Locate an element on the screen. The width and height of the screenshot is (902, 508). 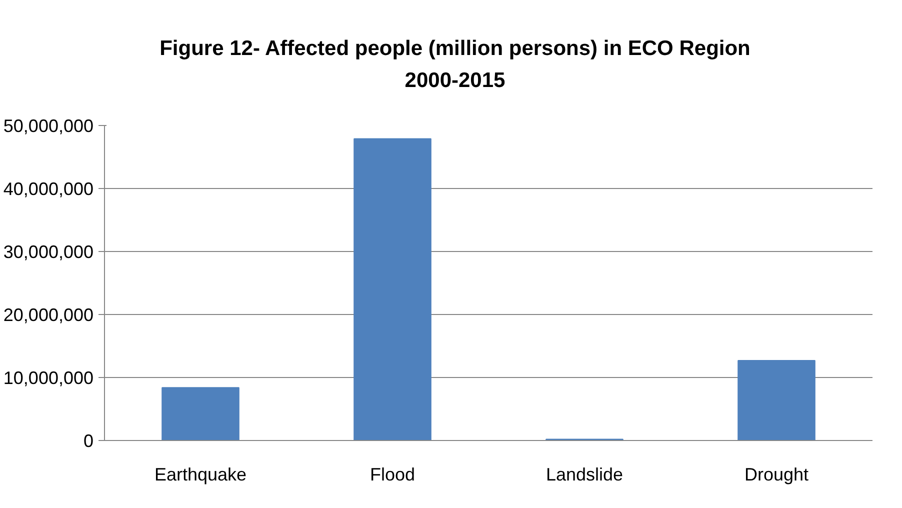
y-tick-label: 0 is located at coordinates (88, 441).